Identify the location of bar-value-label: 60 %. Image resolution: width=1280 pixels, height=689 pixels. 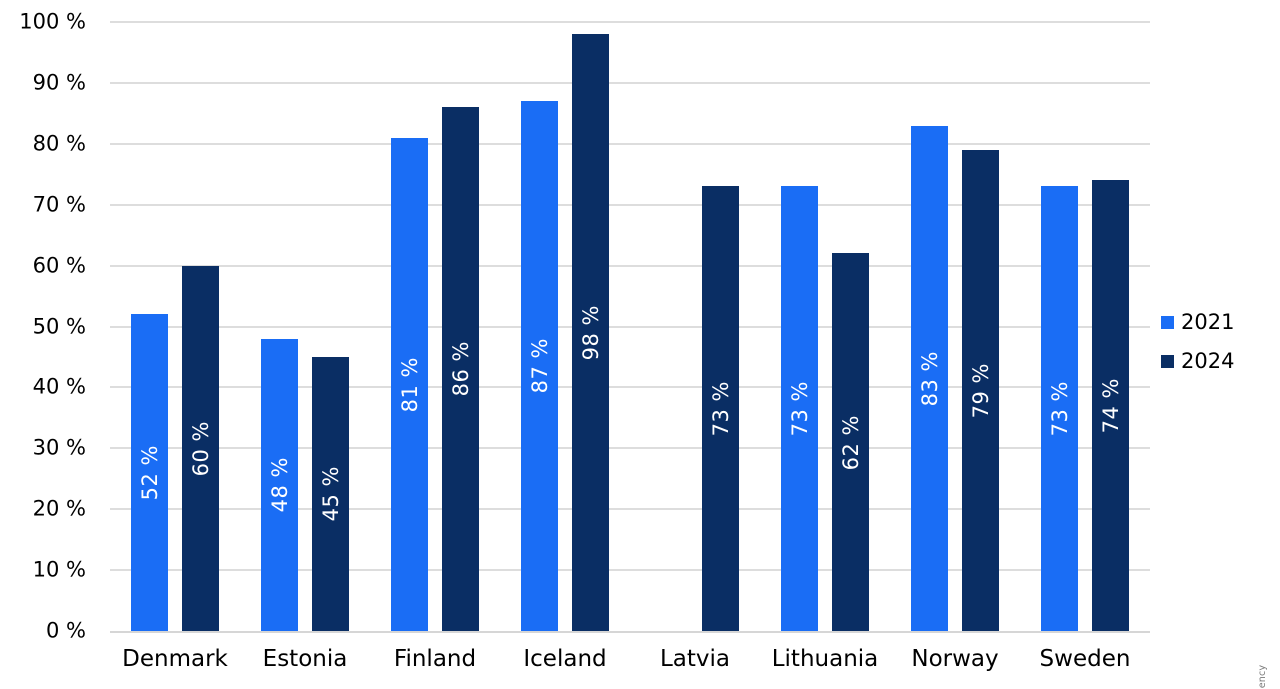
(200, 448).